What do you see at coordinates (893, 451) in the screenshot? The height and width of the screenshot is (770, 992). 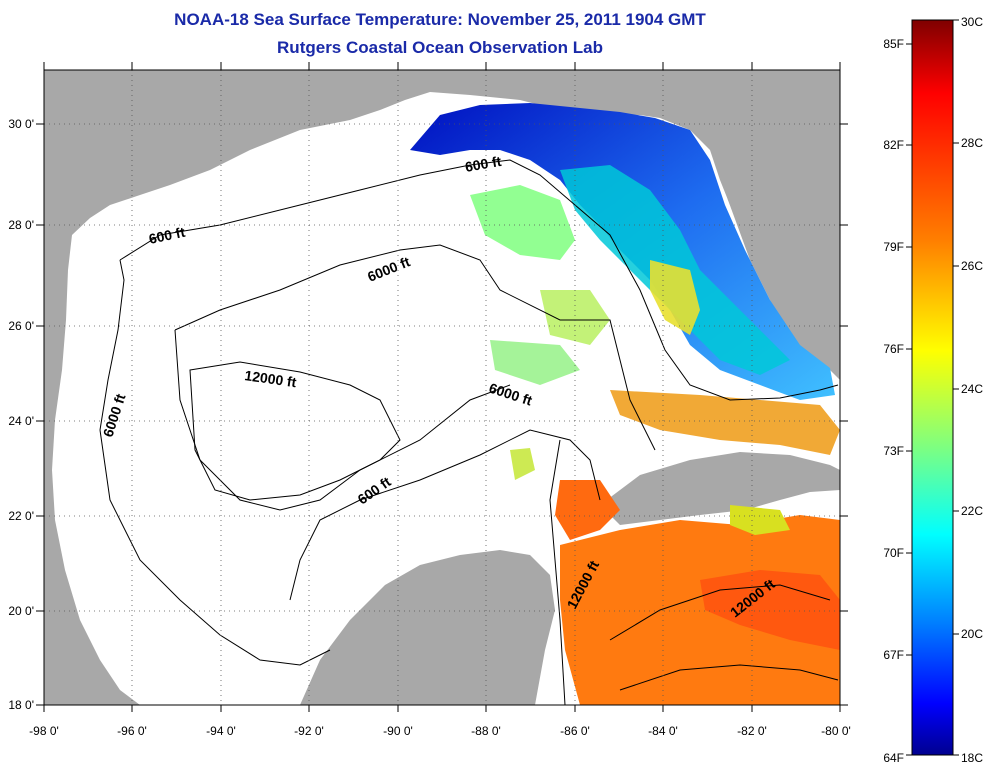 I see `colorbar-f-label: 73F` at bounding box center [893, 451].